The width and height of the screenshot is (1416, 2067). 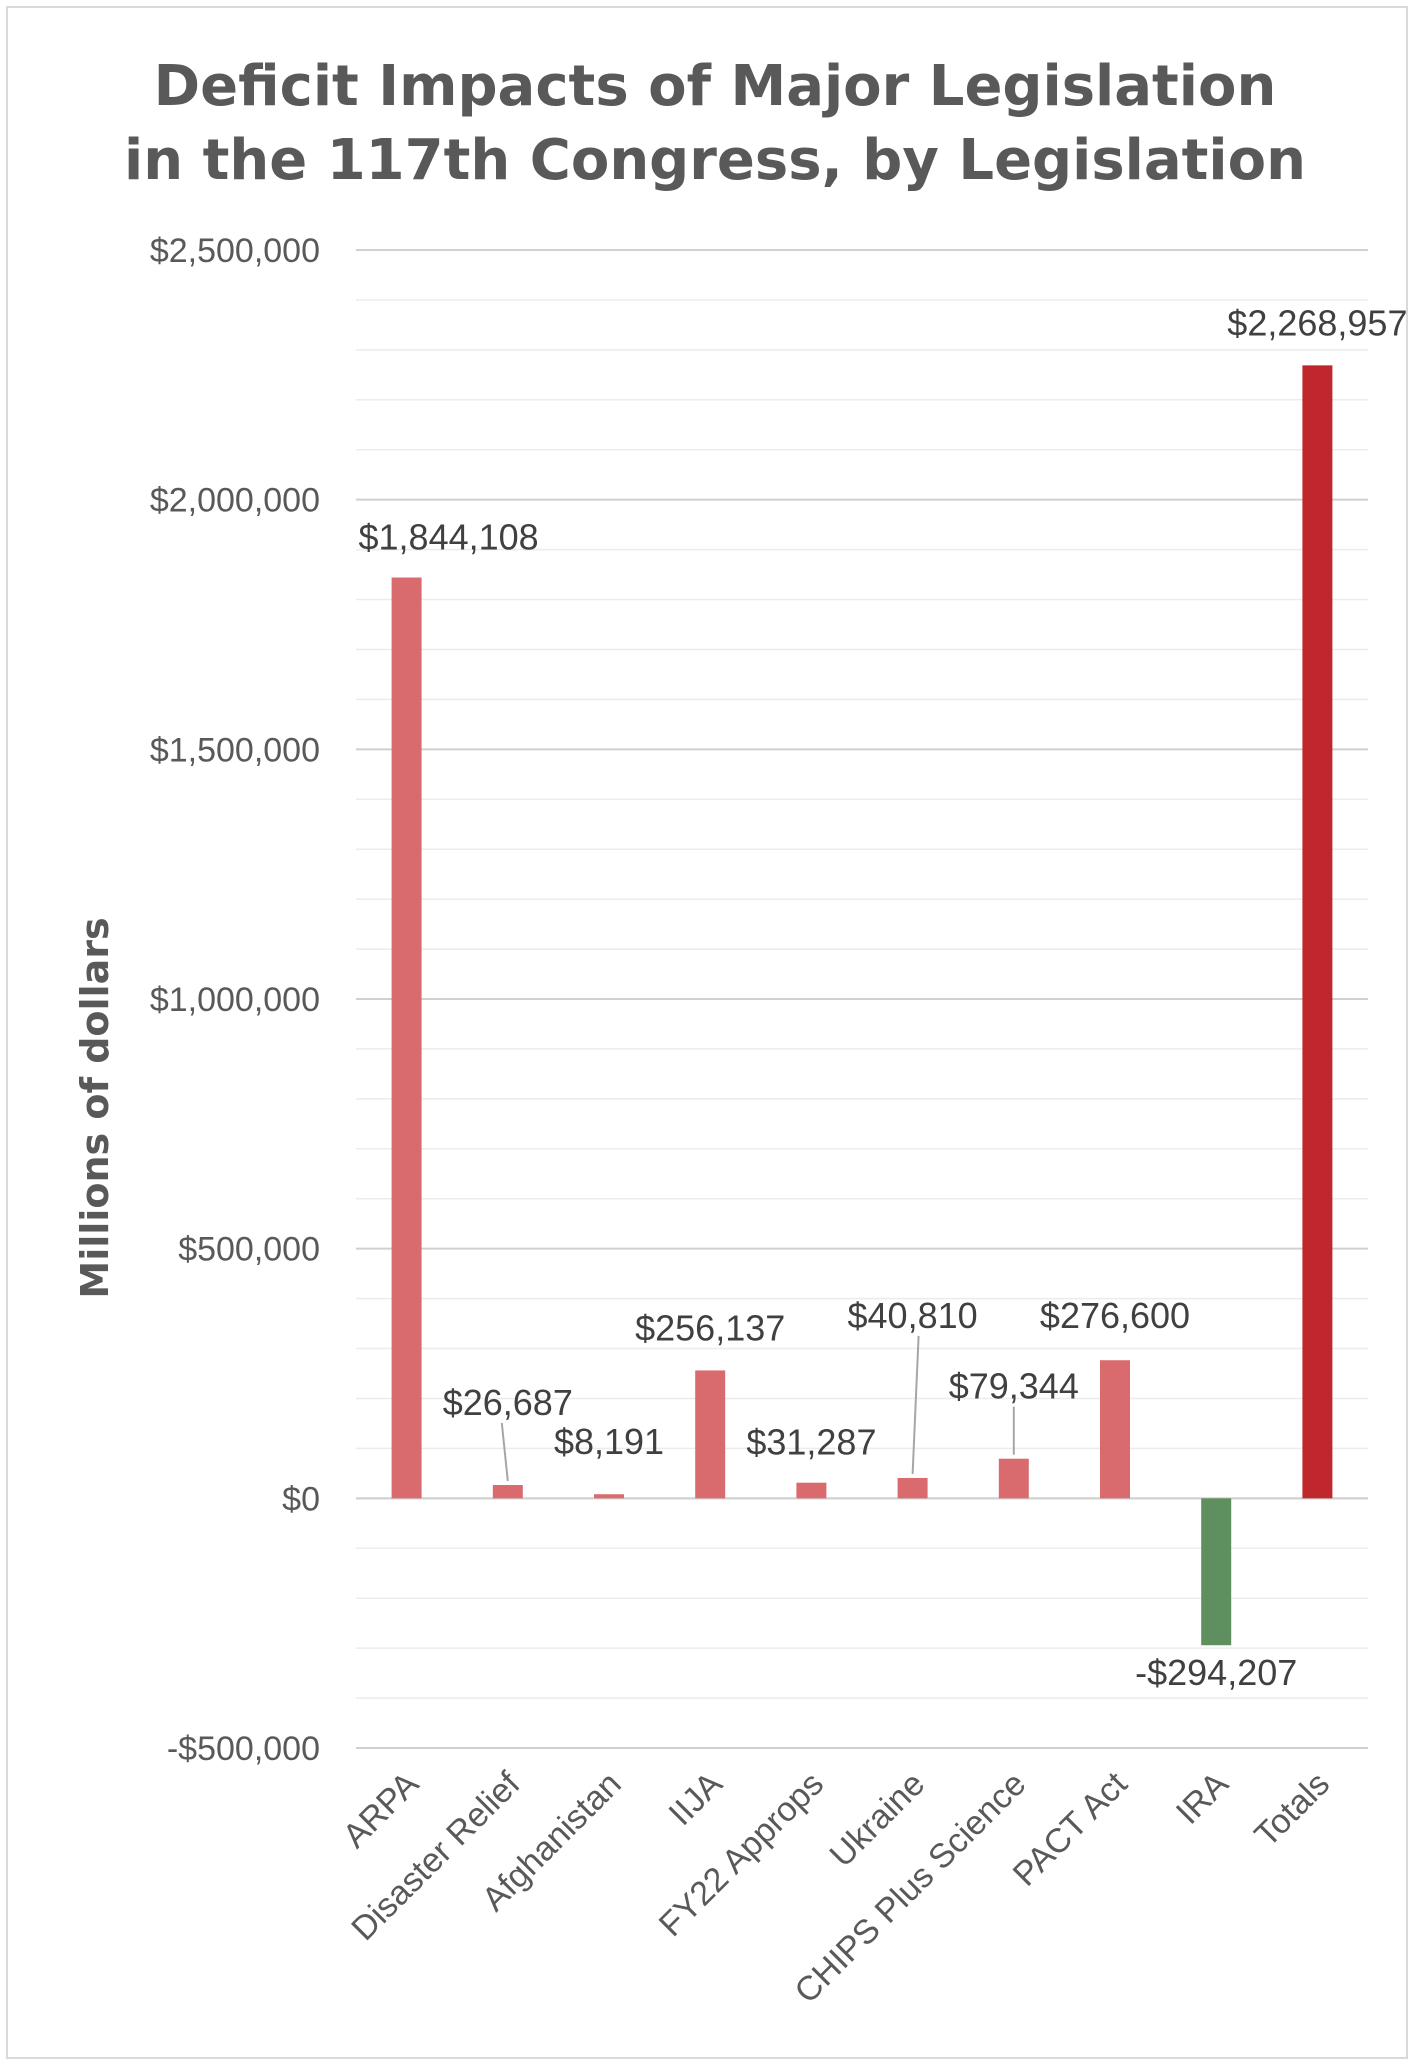 I want to click on bar-disaster-relief, so click(x=507, y=1492).